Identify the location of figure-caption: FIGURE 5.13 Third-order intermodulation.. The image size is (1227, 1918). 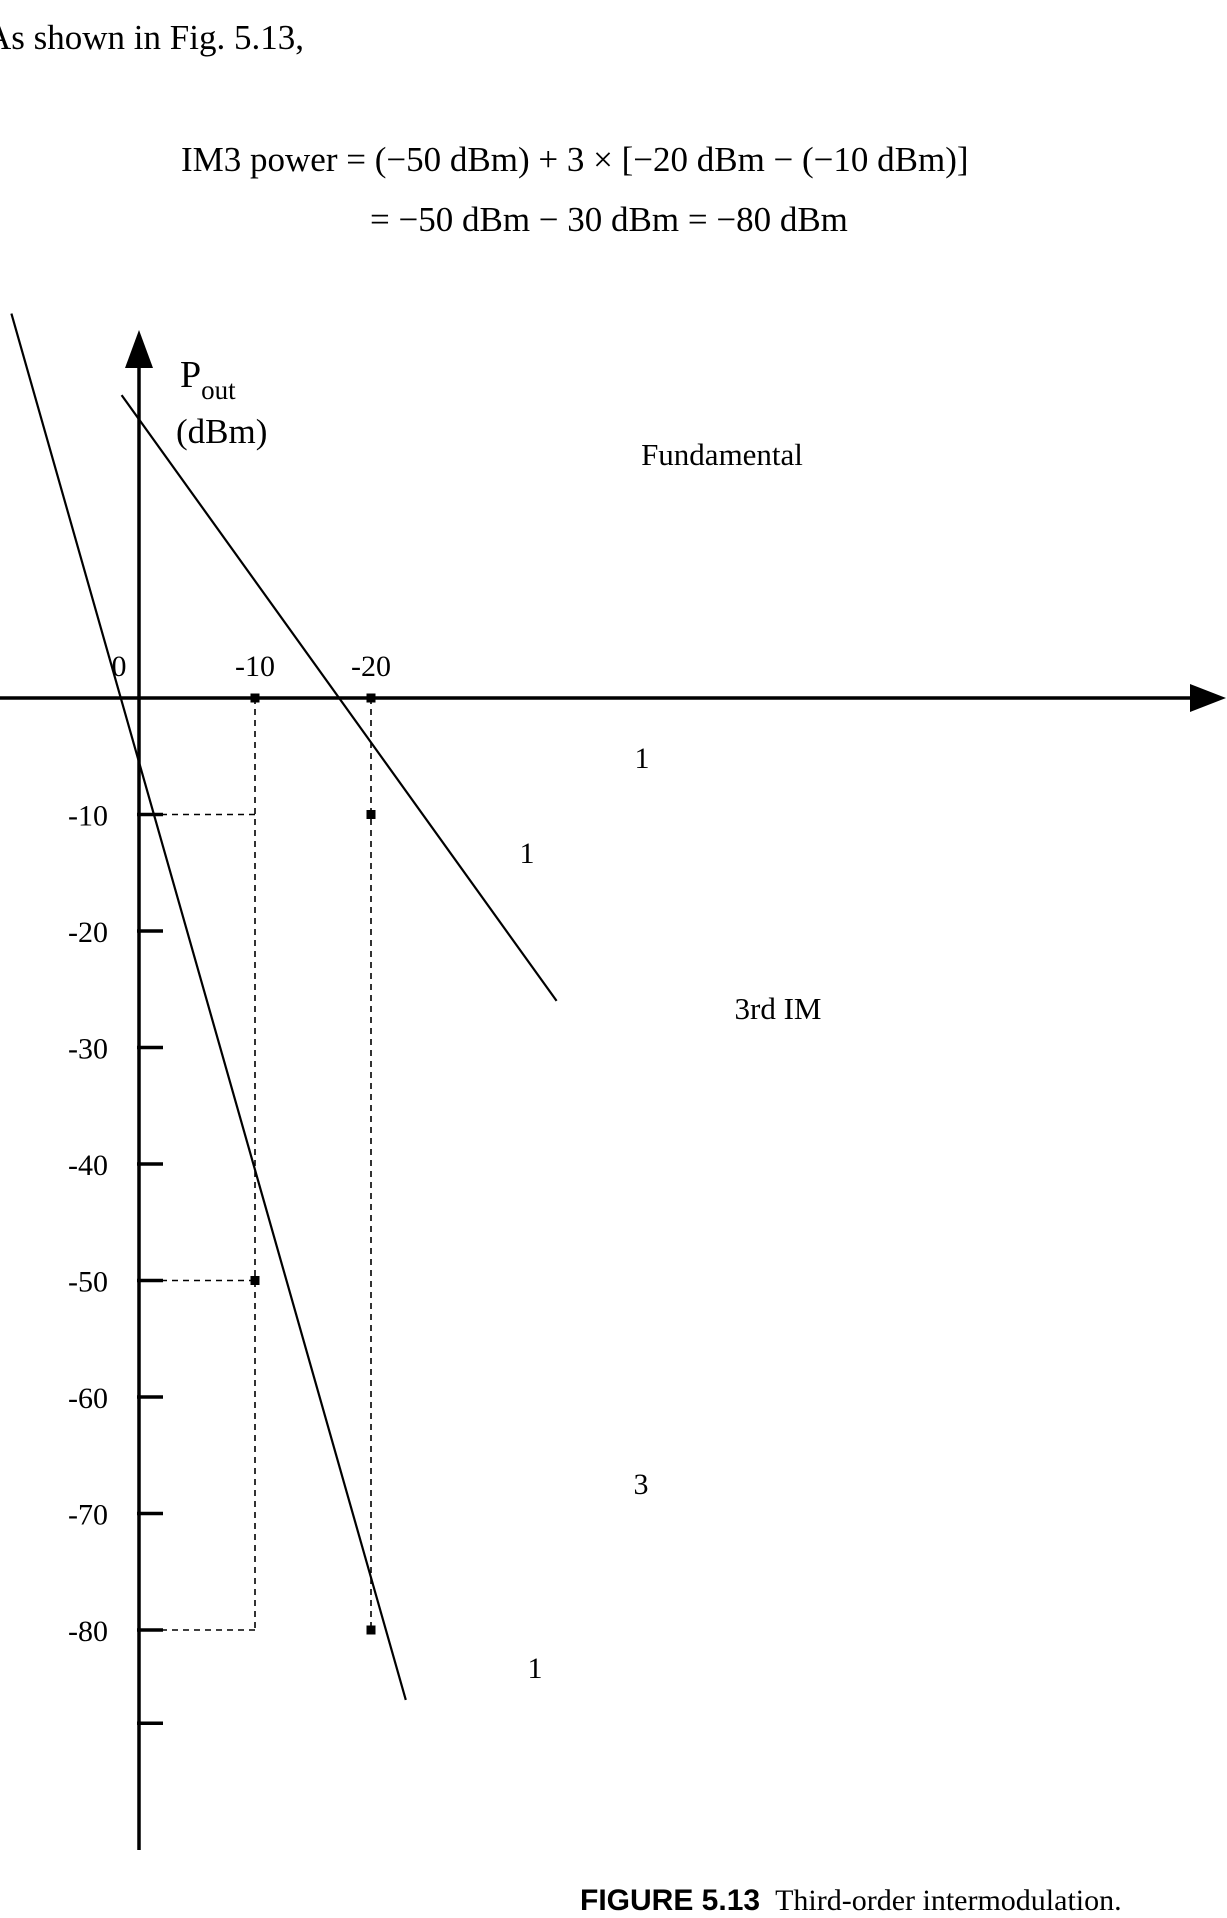
(851, 1901).